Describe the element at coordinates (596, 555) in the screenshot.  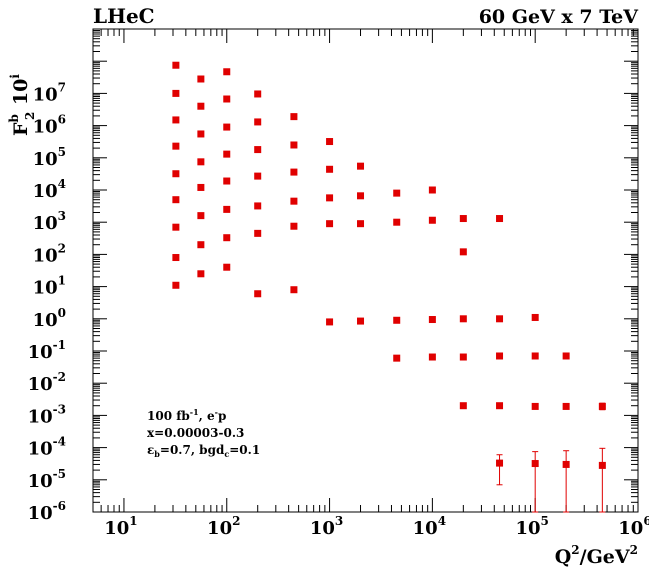
I see `x-axis-label: Q2/GeV2` at that location.